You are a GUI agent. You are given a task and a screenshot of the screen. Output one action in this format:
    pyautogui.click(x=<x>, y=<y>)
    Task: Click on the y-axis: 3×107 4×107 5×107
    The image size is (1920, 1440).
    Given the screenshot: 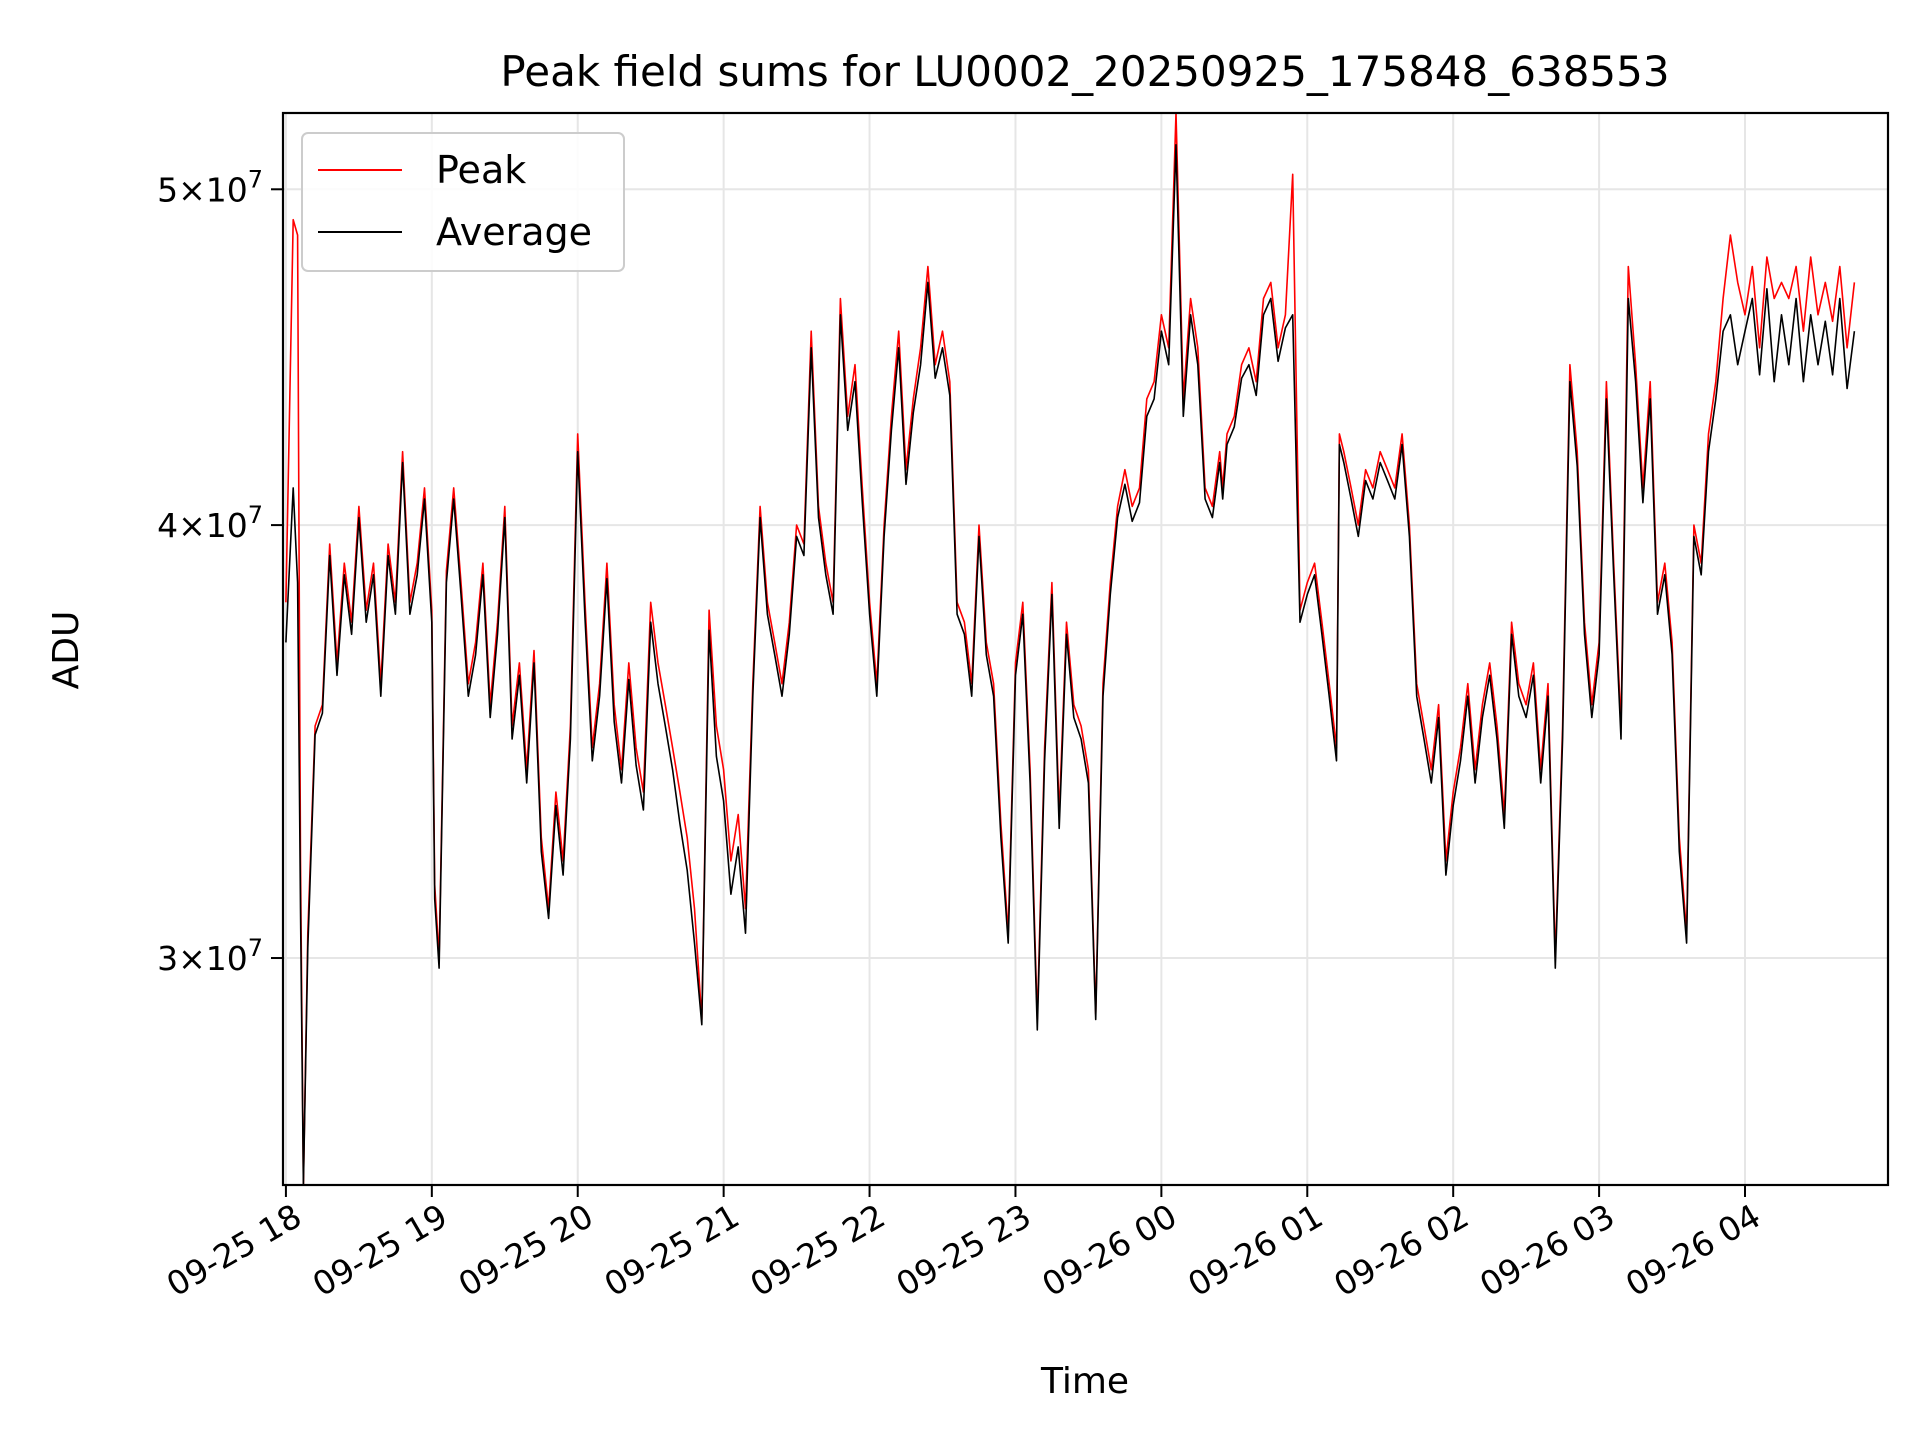 What is the action you would take?
    pyautogui.click(x=220, y=571)
    